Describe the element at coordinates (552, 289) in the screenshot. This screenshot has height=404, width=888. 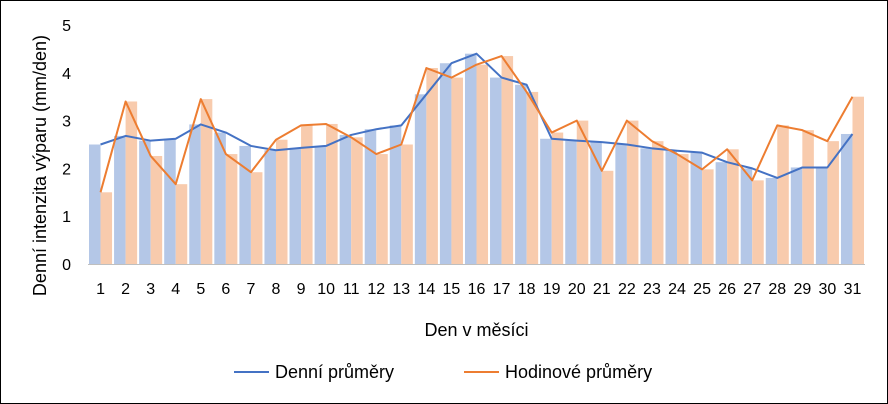
I see `x-tick-label-19: 19` at that location.